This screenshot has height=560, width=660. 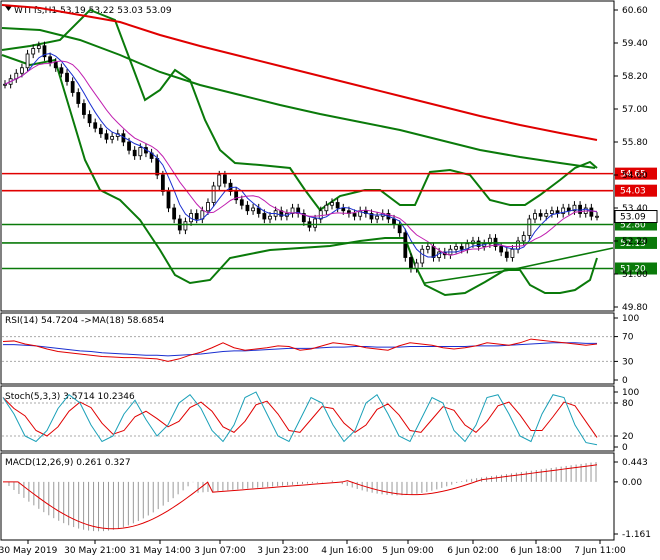 What do you see at coordinates (95, 551) in the screenshot?
I see `time-label: 30 May 21:00` at bounding box center [95, 551].